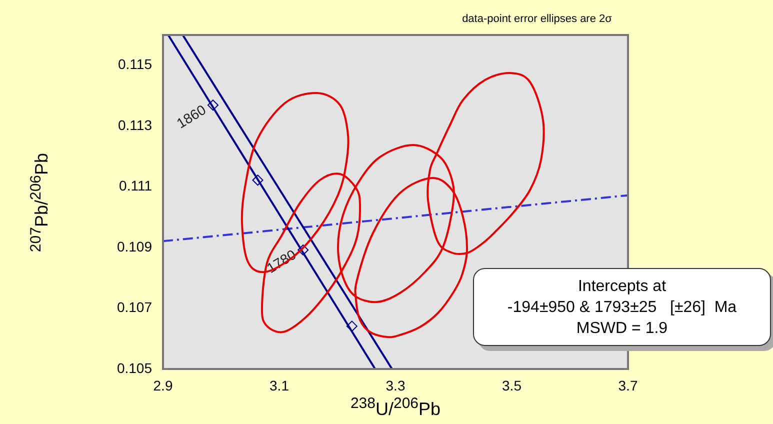 This screenshot has width=773, height=424. Describe the element at coordinates (135, 186) in the screenshot. I see `y-tick-label: 0.111` at that location.